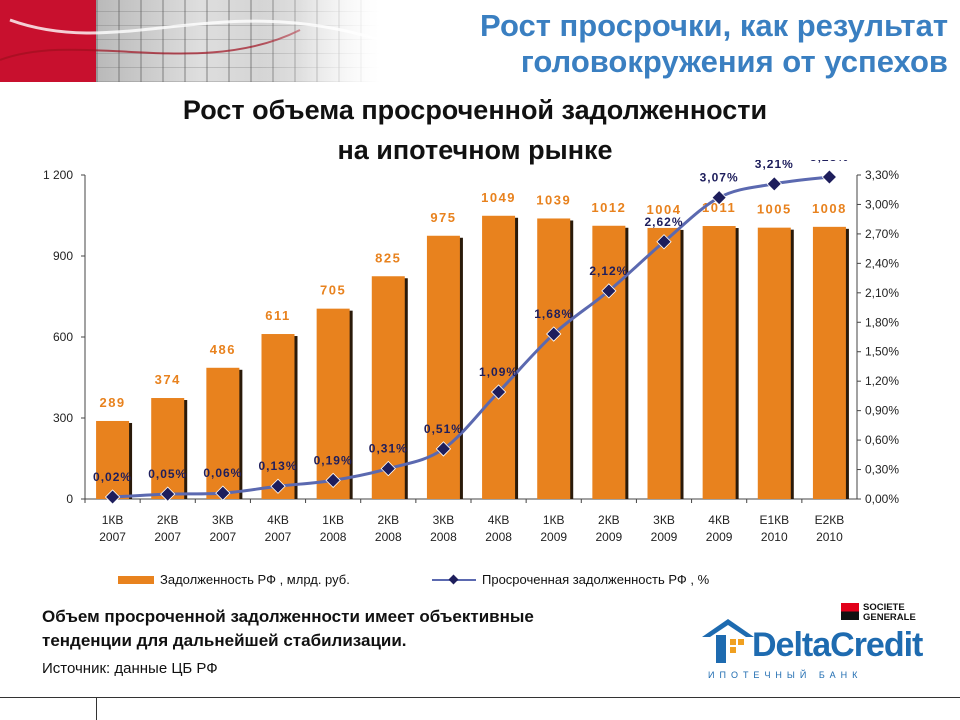 This screenshot has width=960, height=720. I want to click on x-tick-label: 4КВ 2009, so click(719, 528).